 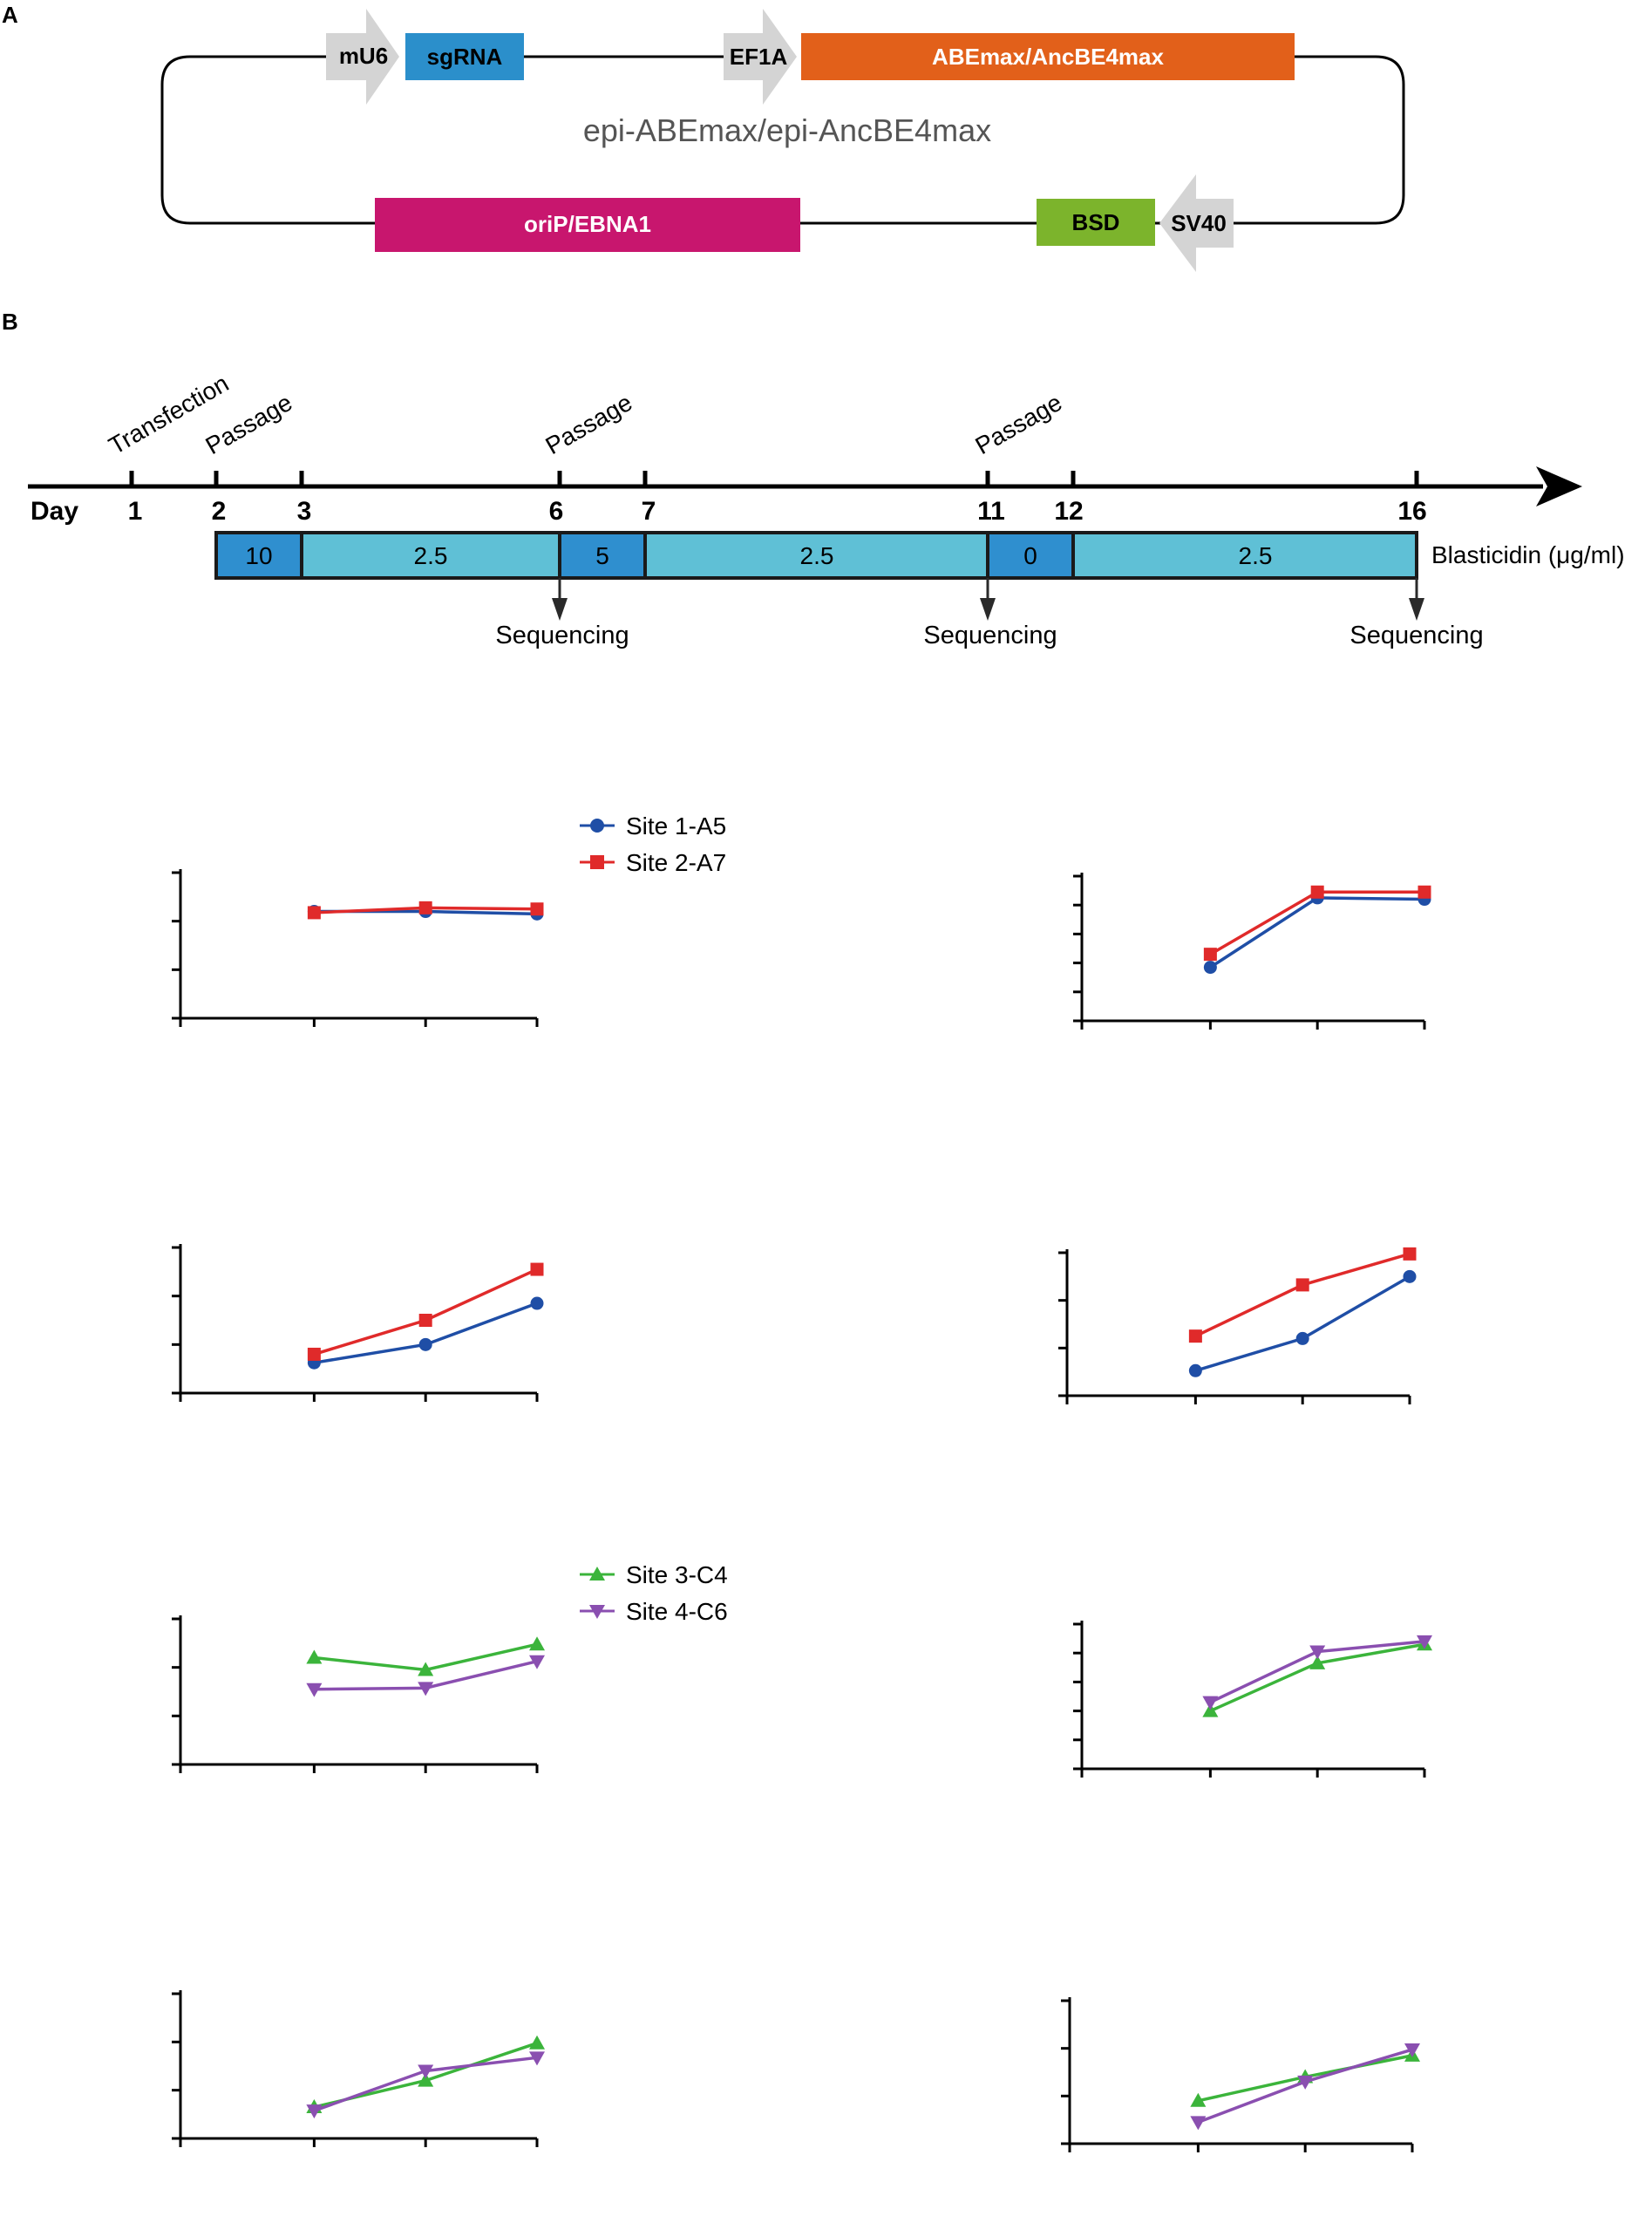 I want to click on bsd-box, so click(x=1096, y=222).